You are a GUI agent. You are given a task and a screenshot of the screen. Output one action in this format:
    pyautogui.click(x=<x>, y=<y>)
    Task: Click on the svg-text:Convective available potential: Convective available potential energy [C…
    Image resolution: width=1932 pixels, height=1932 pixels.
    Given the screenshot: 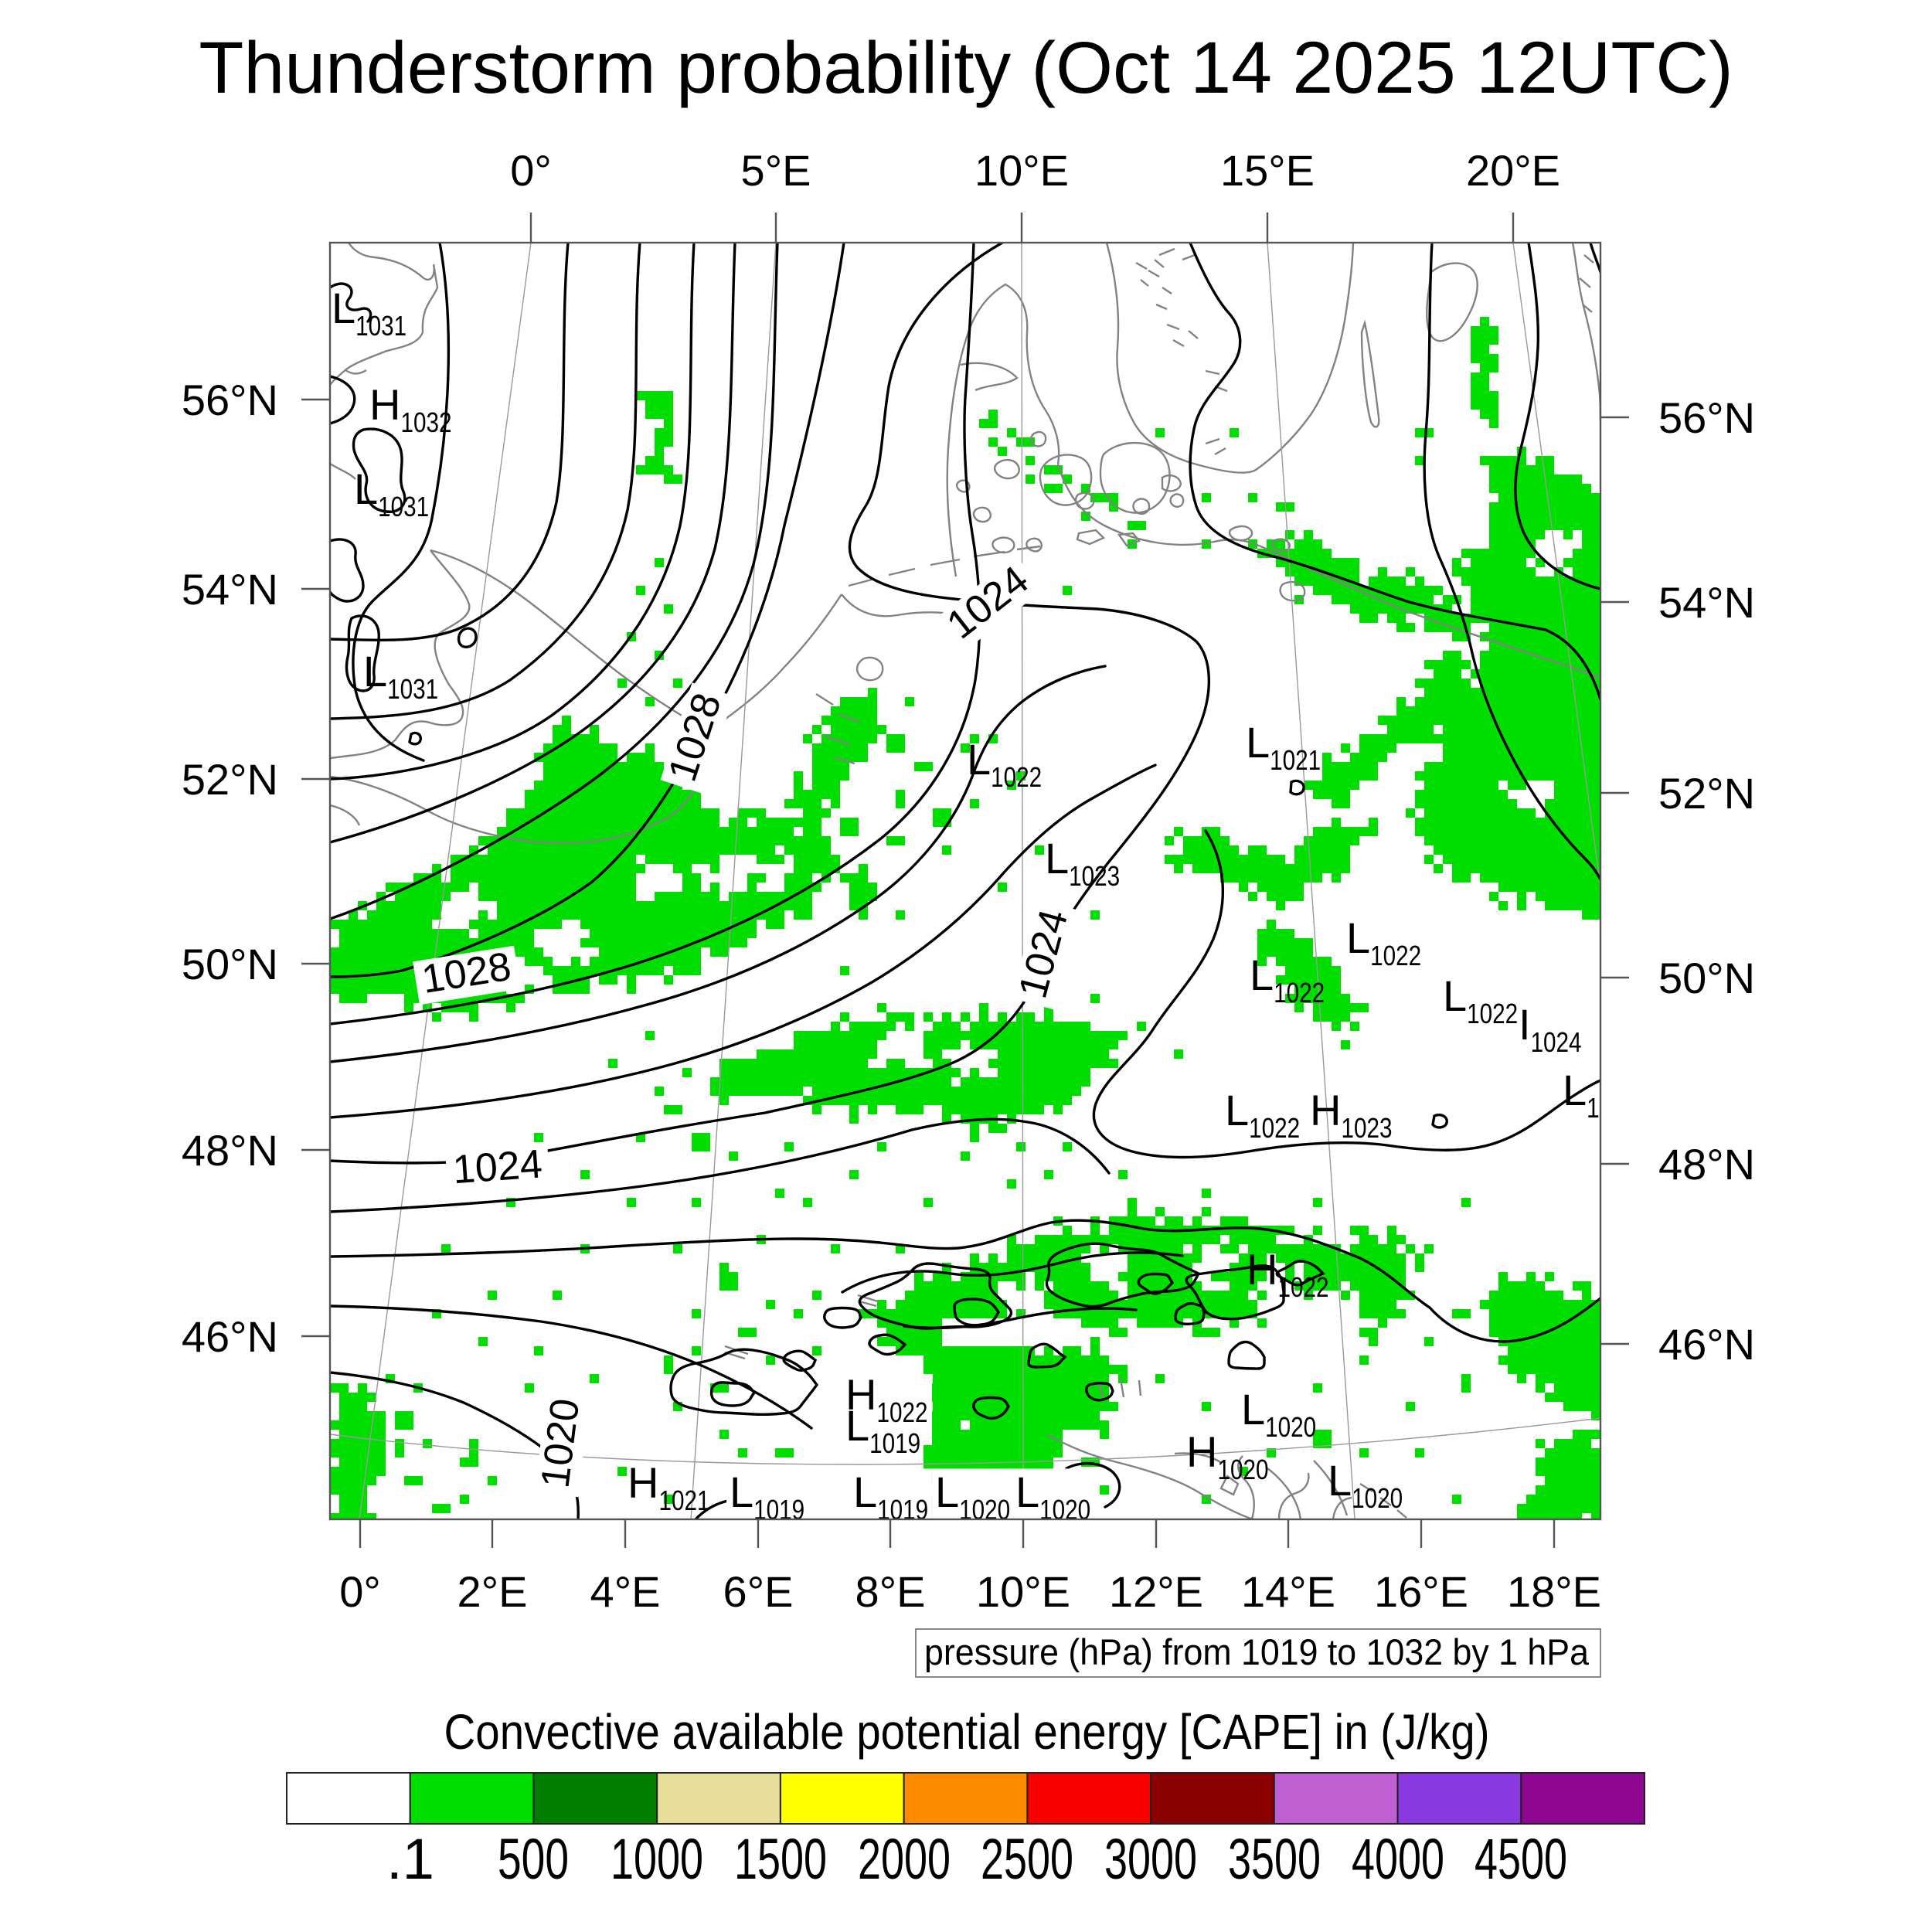 What is the action you would take?
    pyautogui.click(x=967, y=1732)
    